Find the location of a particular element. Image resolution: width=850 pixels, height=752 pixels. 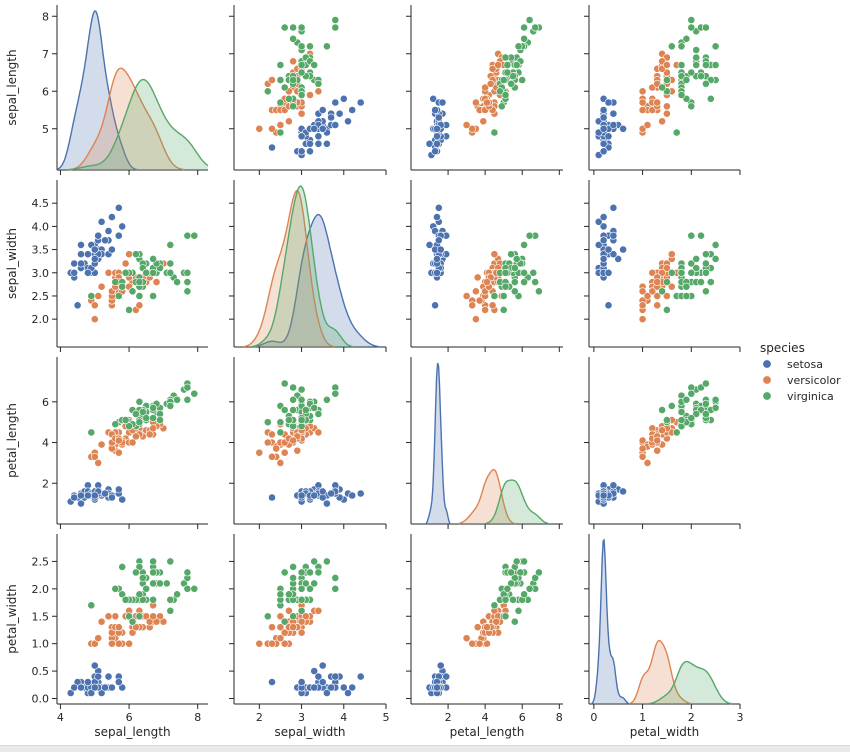

panel-sepal_length-vs-sepal_length: 5 6 7 8 is located at coordinates (125, 90).